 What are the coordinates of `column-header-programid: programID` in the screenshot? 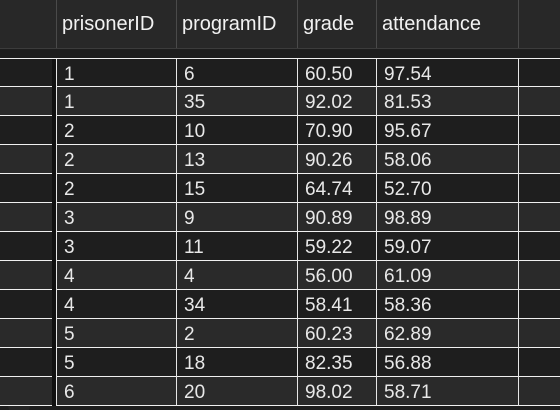 It's located at (229, 24).